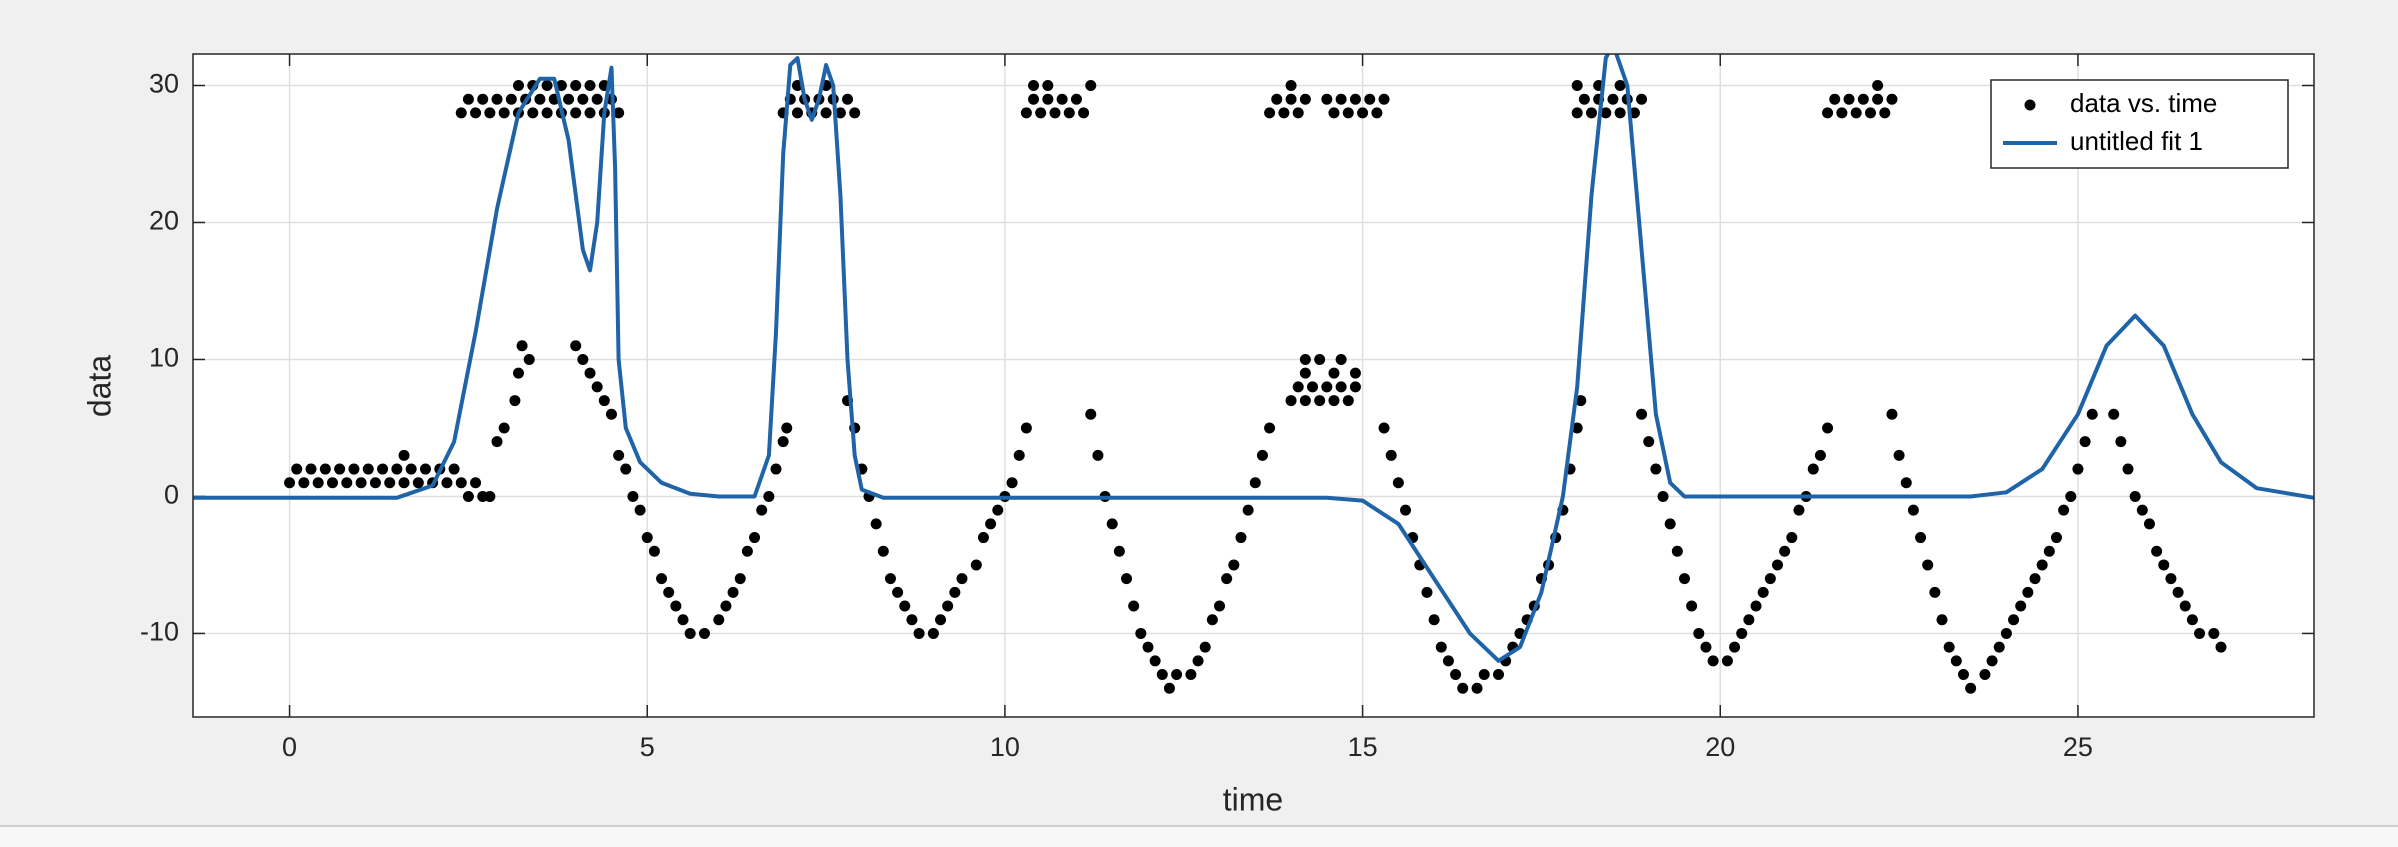  I want to click on x-tick-label: 10, so click(1005, 747).